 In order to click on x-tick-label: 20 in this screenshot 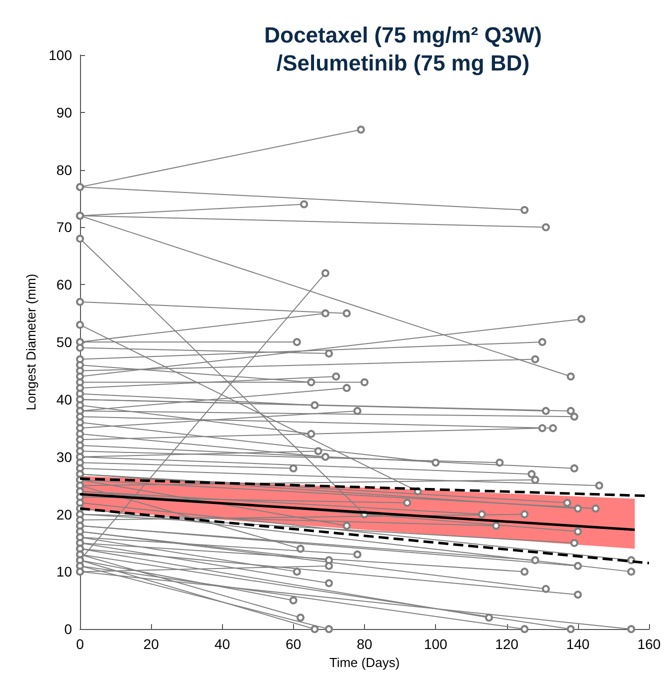, I will do `click(151, 644)`.